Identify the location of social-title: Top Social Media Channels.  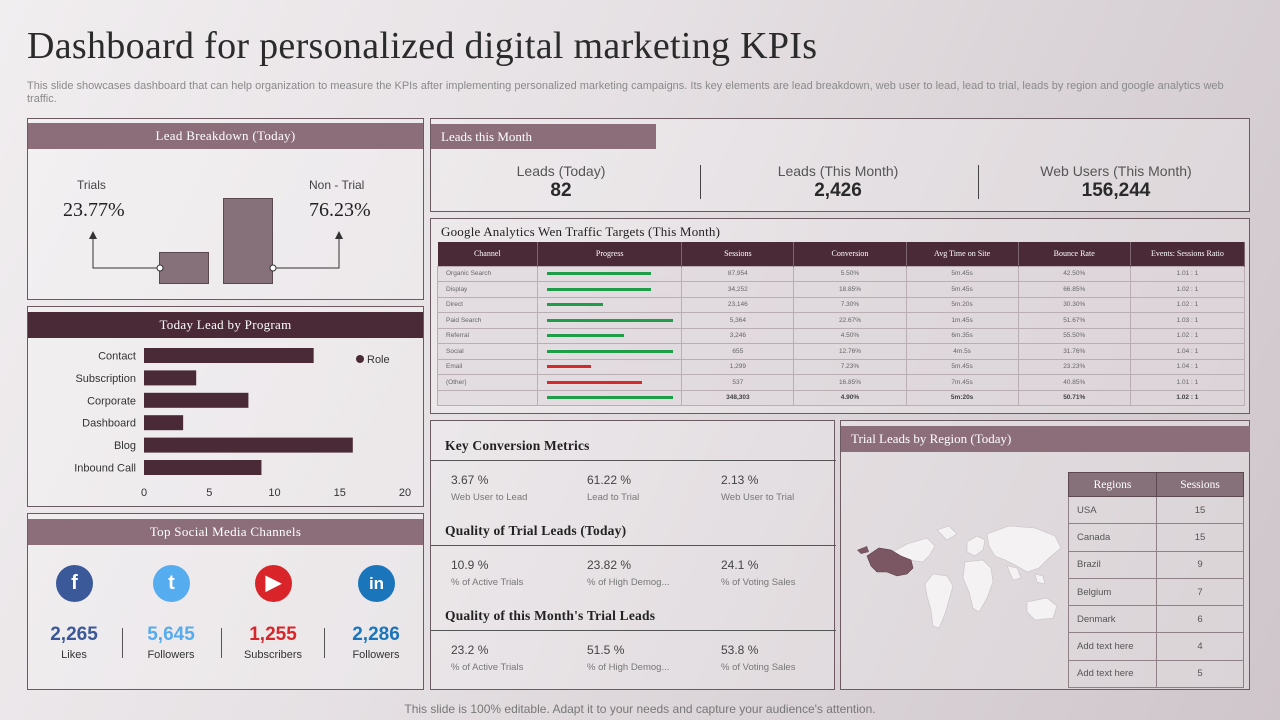
(225, 532).